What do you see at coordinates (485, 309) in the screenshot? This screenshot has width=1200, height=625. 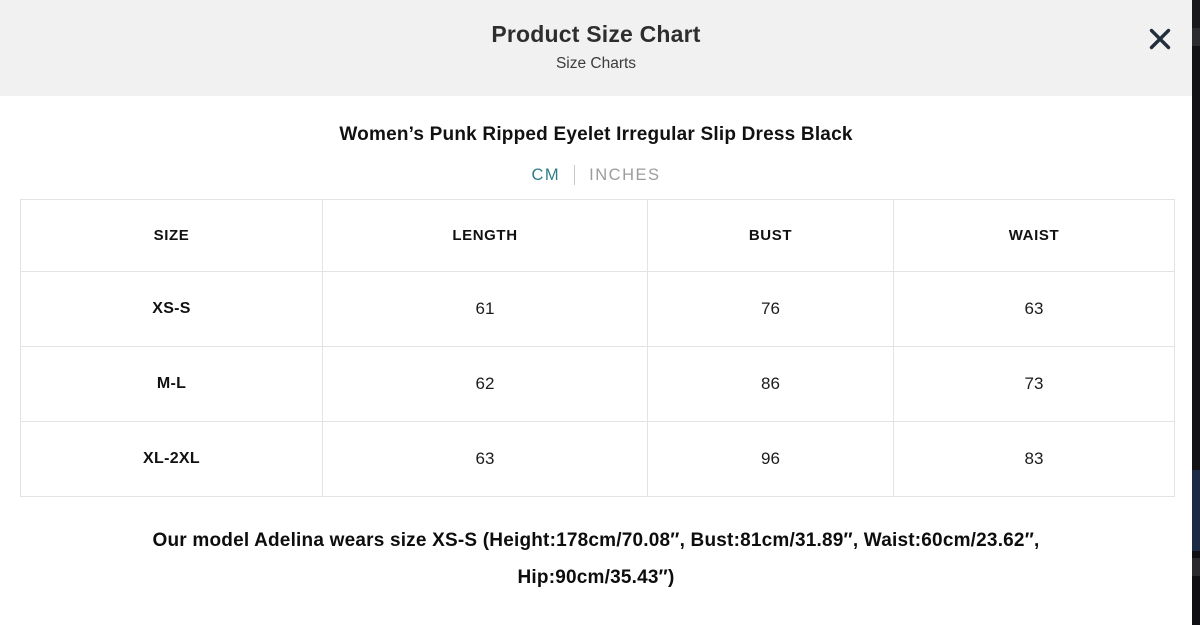 I see `length-value: 61` at bounding box center [485, 309].